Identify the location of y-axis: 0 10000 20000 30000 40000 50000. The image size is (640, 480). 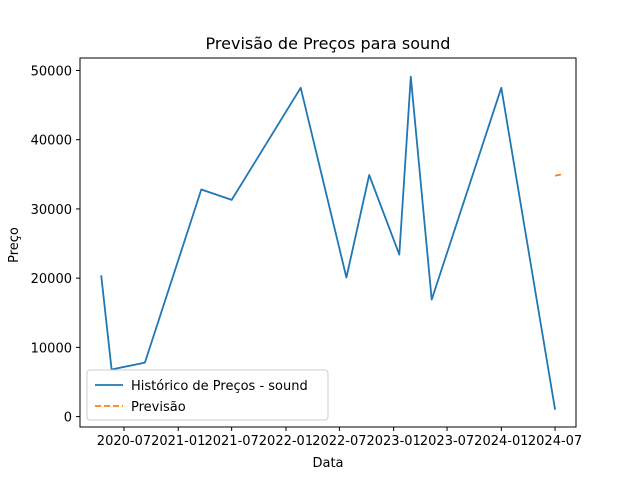
(55, 245).